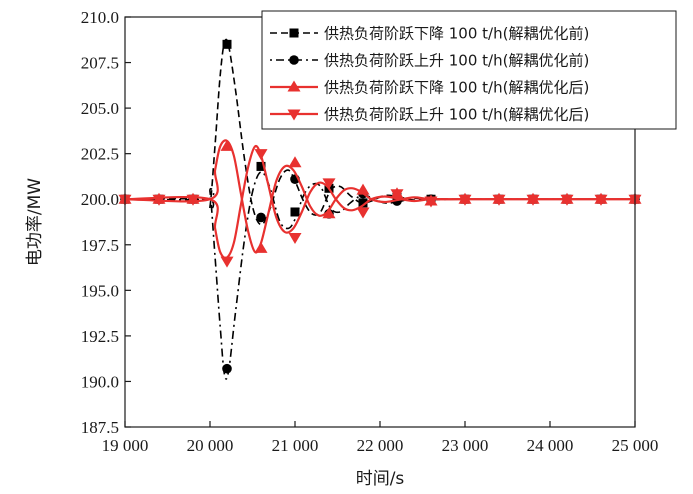 Image resolution: width=693 pixels, height=494 pixels. Describe the element at coordinates (456, 61) in the screenshot. I see `legend-label-2: 供热负荷阶跃上升 100 t/h(解耦优化前)` at that location.